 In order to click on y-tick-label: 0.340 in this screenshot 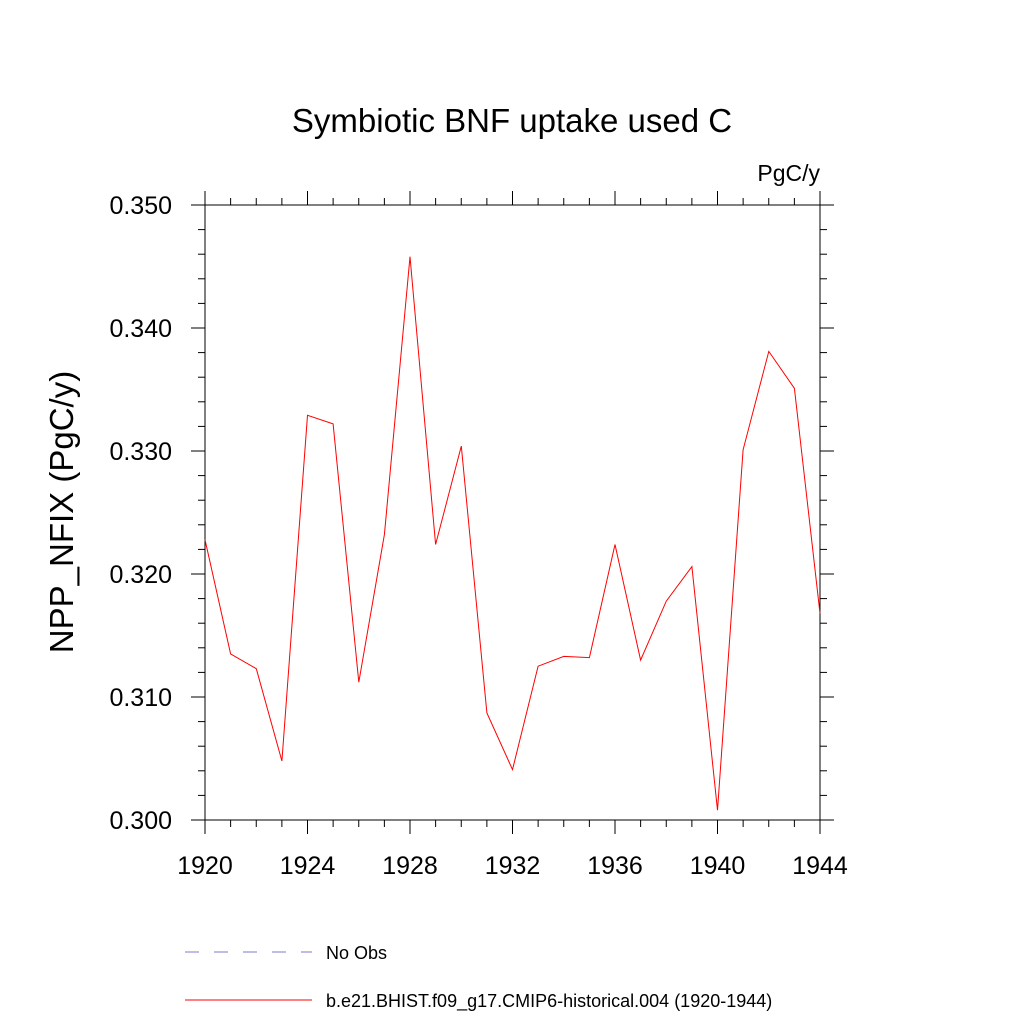, I will do `click(140, 329)`.